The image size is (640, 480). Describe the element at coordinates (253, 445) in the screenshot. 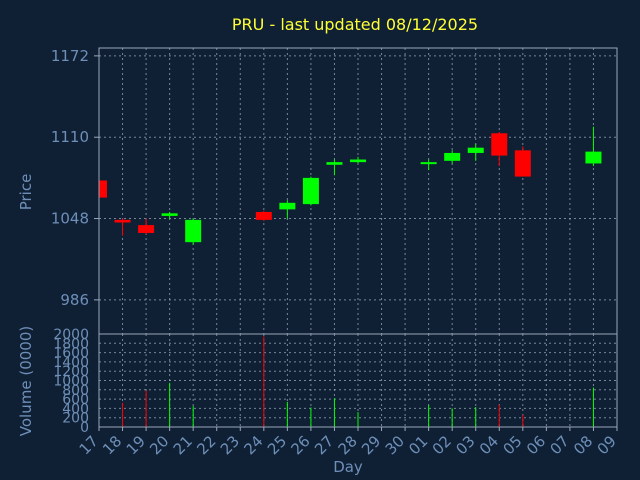

I see `x-tick-label: 24` at that location.